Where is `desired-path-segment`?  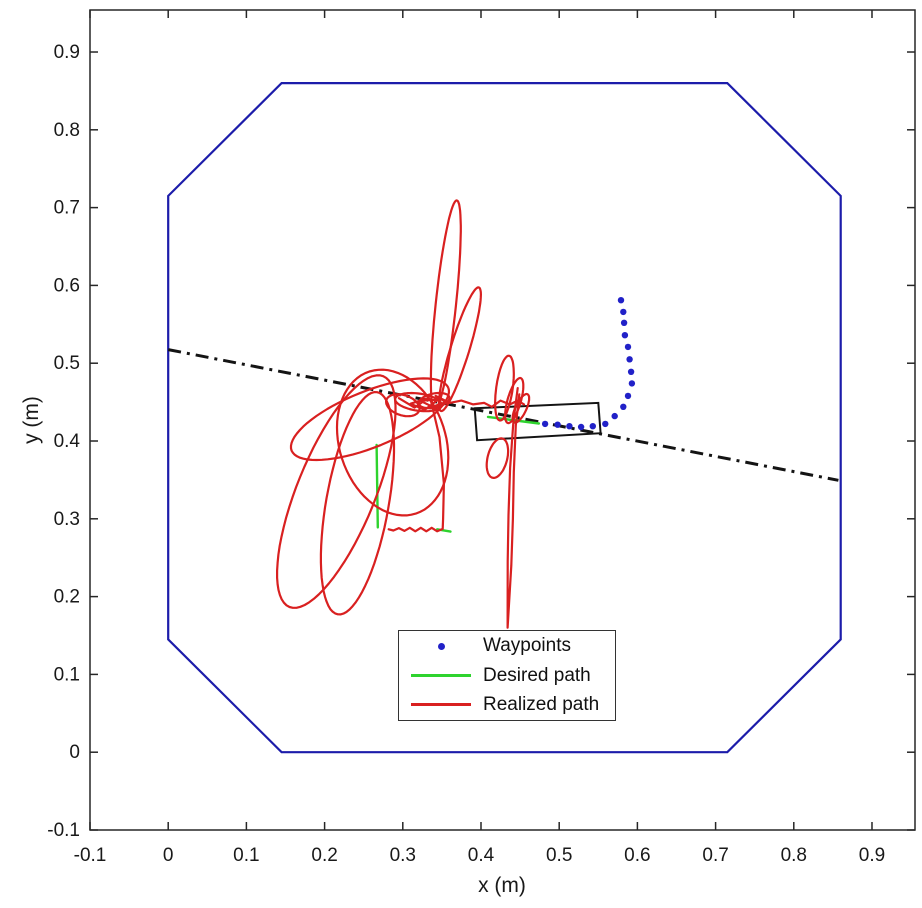 desired-path-segment is located at coordinates (377, 486).